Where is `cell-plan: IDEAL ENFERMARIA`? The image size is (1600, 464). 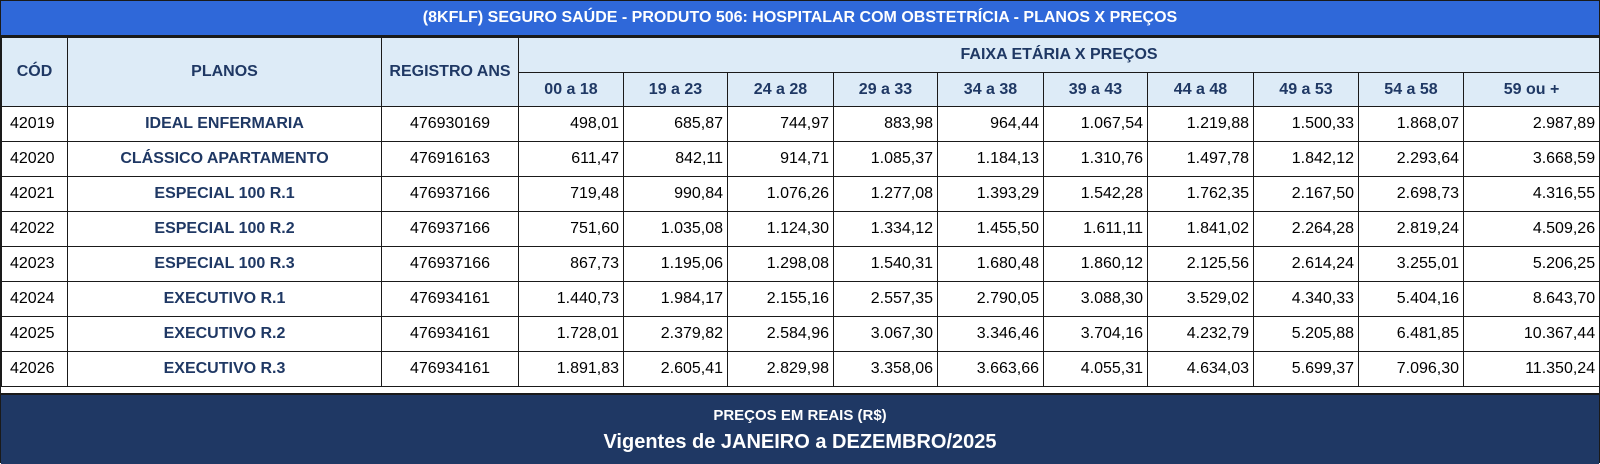 cell-plan: IDEAL ENFERMARIA is located at coordinates (224, 124).